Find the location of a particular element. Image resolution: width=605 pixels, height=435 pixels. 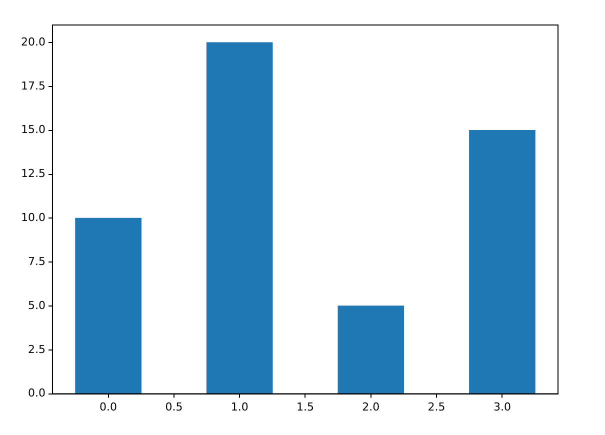

y-tick-label: 12.5 is located at coordinates (33, 173).